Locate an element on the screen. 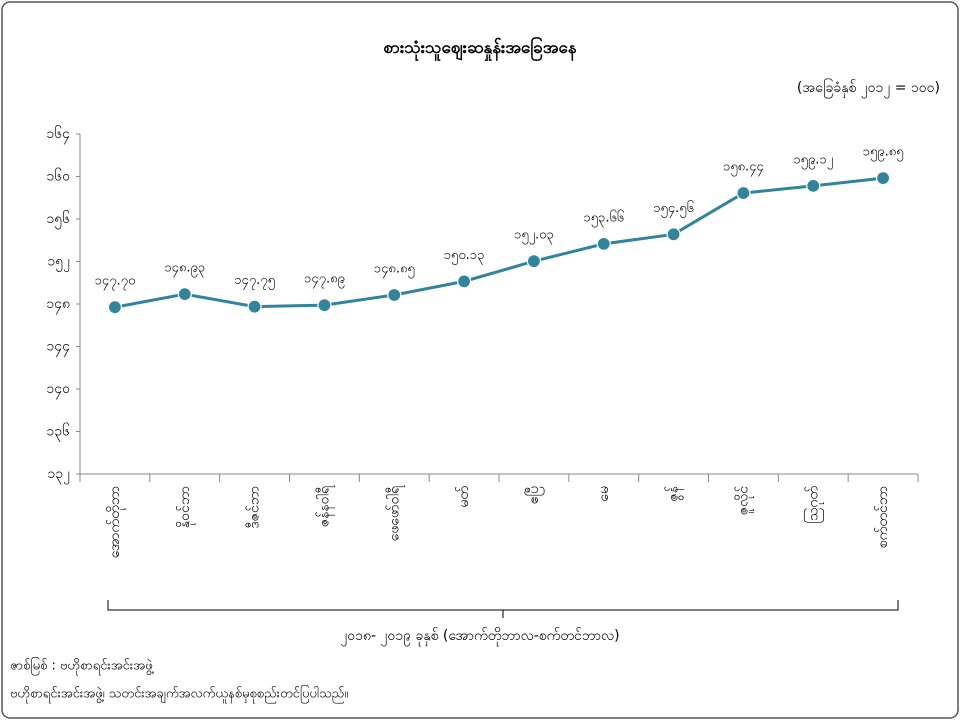  y-tick-label: ၁၃၂ is located at coordinates (58, 475).